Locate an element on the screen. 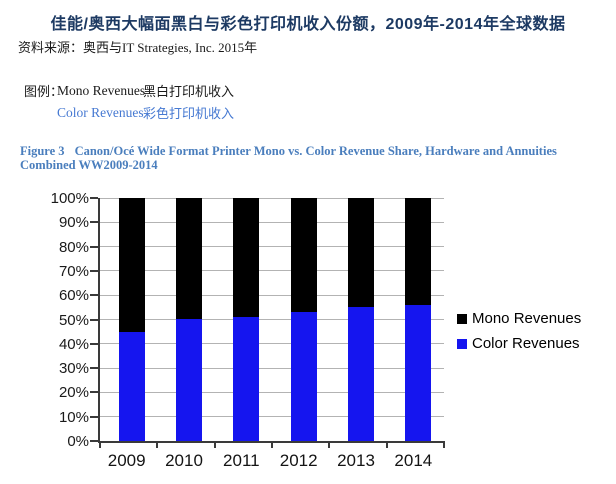  legend-key-row: Color Revenues彩色打印机收入 is located at coordinates (129, 112).